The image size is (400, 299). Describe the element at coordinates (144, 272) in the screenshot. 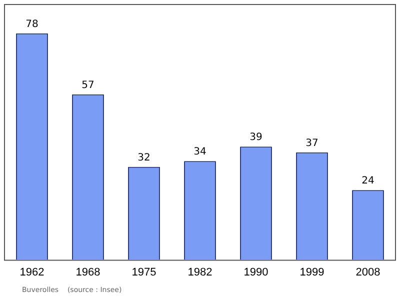

I see `x-tick-label: 1975` at that location.